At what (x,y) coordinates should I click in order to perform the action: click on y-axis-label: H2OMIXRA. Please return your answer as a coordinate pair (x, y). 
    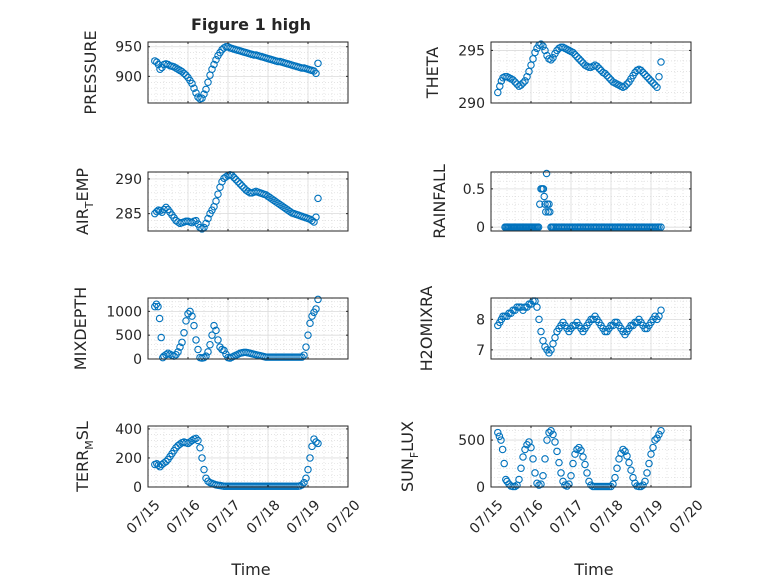
    Looking at the image, I should click on (426, 329).